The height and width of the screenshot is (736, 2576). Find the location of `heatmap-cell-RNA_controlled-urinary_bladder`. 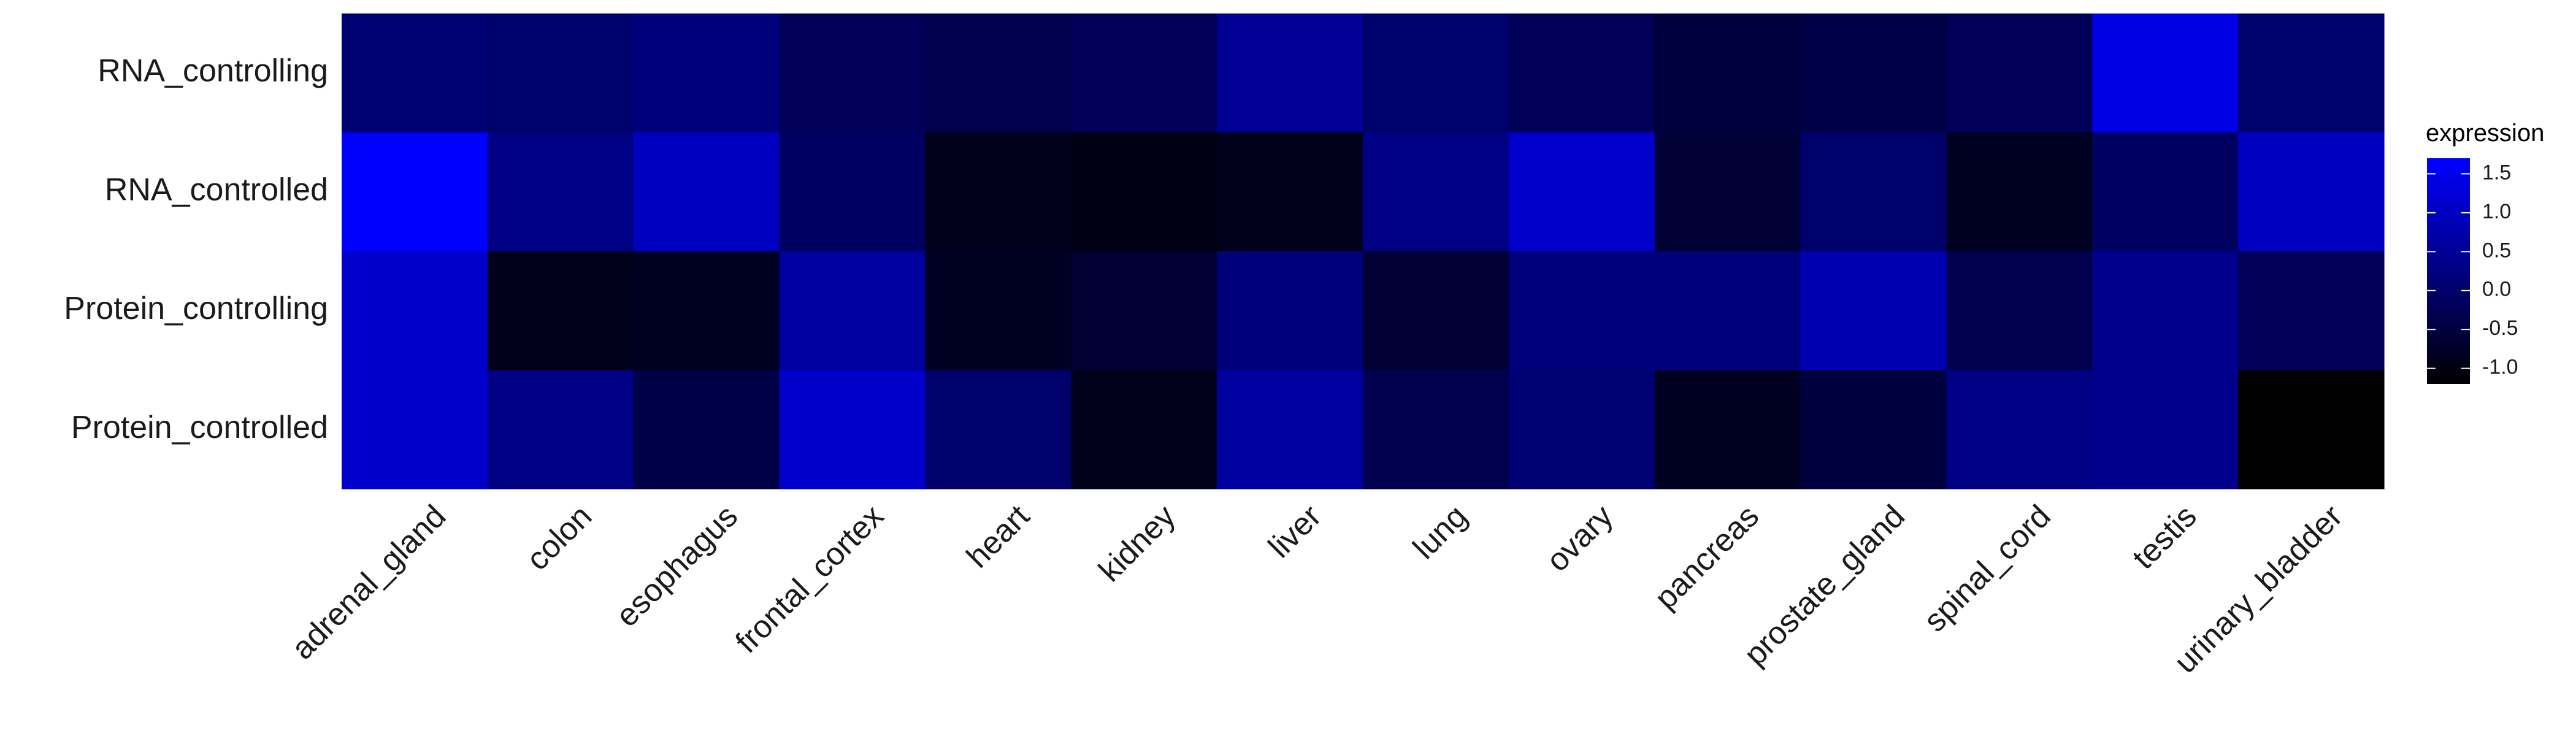

heatmap-cell-RNA_controlled-urinary_bladder is located at coordinates (2311, 192).